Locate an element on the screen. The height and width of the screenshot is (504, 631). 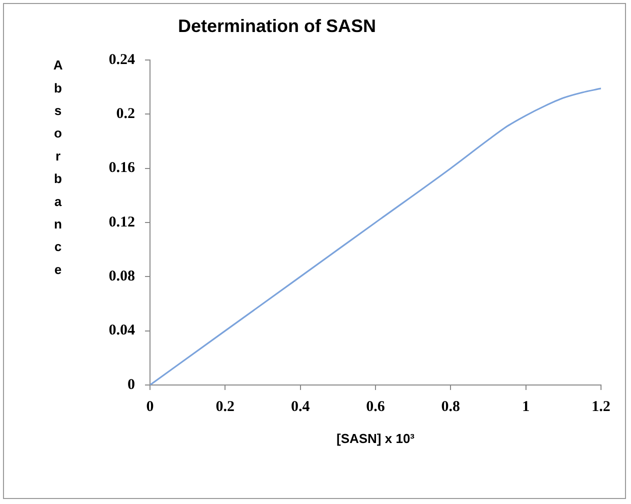
x-tick-label: 0.8 is located at coordinates (450, 406).